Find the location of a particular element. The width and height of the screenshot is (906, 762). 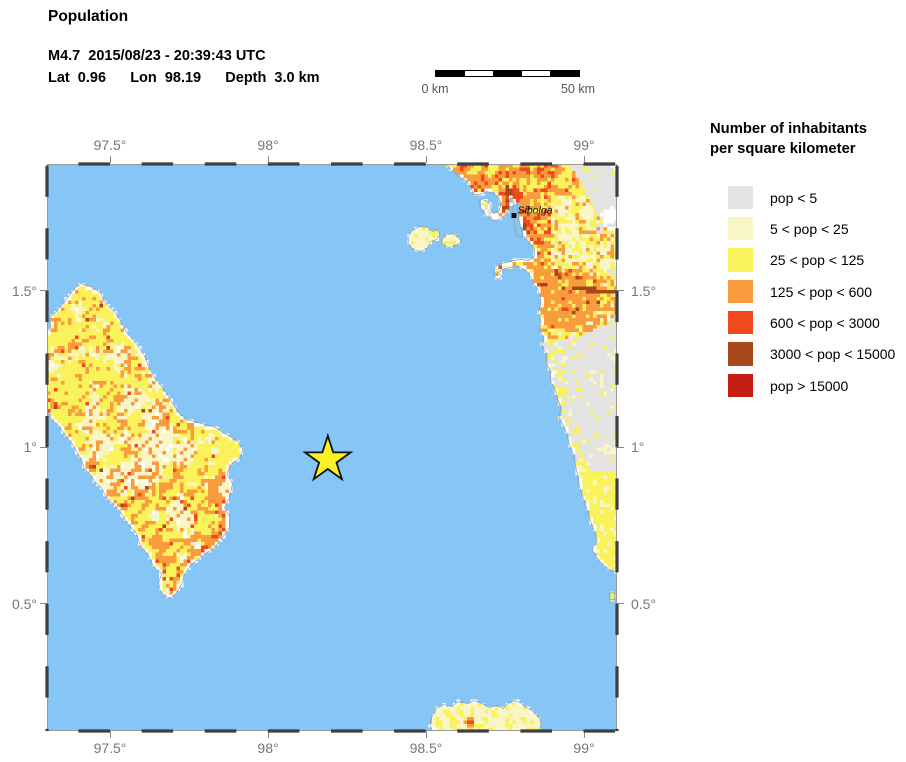

svg-text: Sibolga is located at coordinates (535, 210).